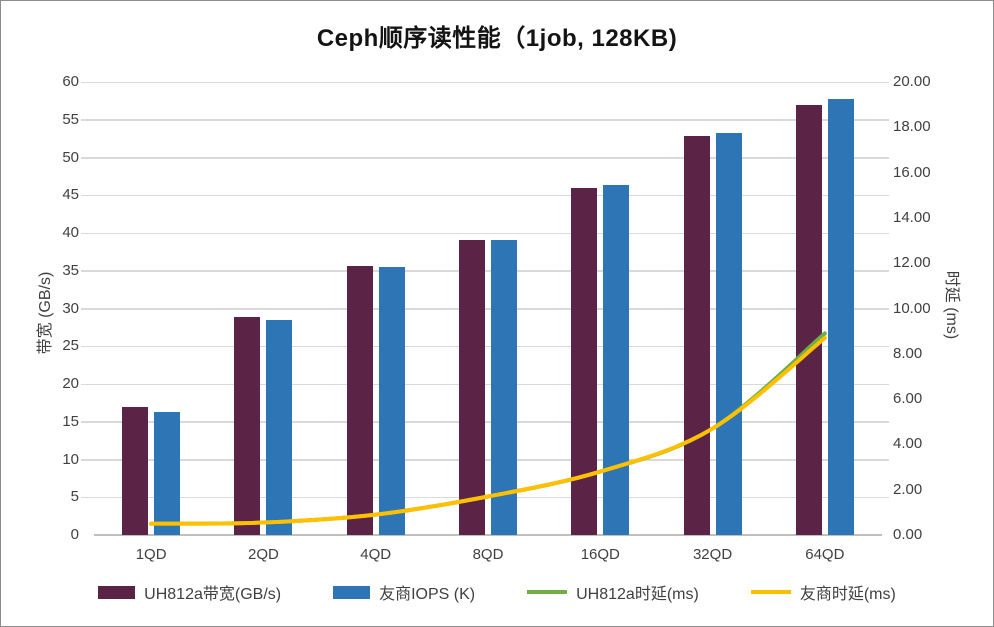 The height and width of the screenshot is (627, 994). What do you see at coordinates (70, 459) in the screenshot?
I see `left-axis-tick-label: 10` at bounding box center [70, 459].